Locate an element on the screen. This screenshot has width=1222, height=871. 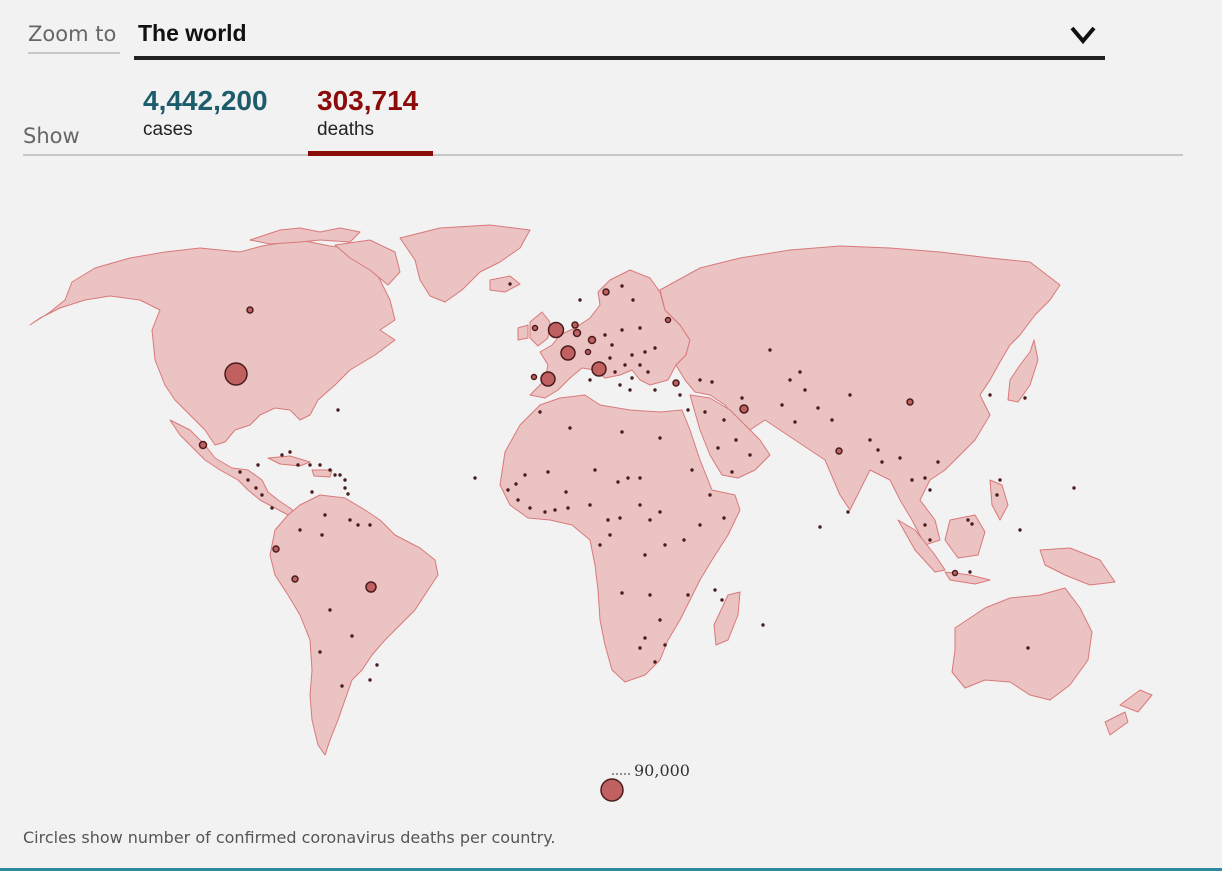
circle-uk is located at coordinates (556, 330).